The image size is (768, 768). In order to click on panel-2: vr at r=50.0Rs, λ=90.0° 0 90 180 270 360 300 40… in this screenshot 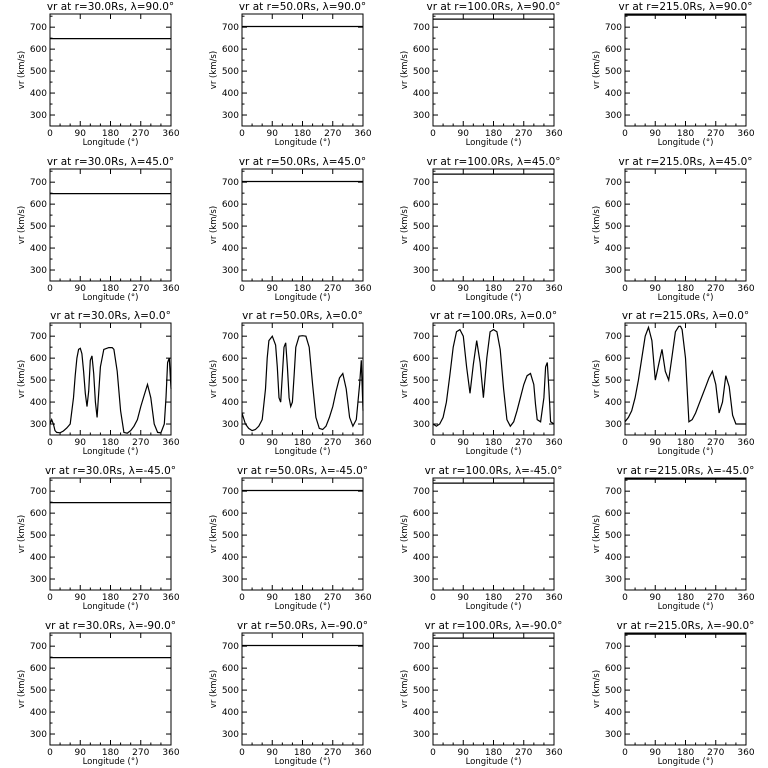, I will do `click(290, 74)`.